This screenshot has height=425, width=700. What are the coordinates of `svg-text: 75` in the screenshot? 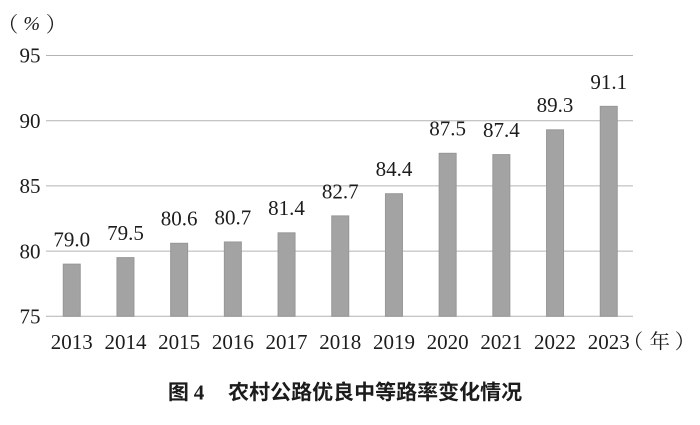 It's located at (30, 317).